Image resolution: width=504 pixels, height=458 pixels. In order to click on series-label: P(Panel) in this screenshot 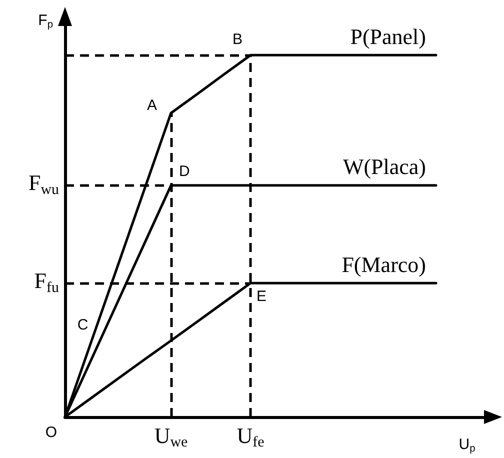, I will do `click(388, 37)`.